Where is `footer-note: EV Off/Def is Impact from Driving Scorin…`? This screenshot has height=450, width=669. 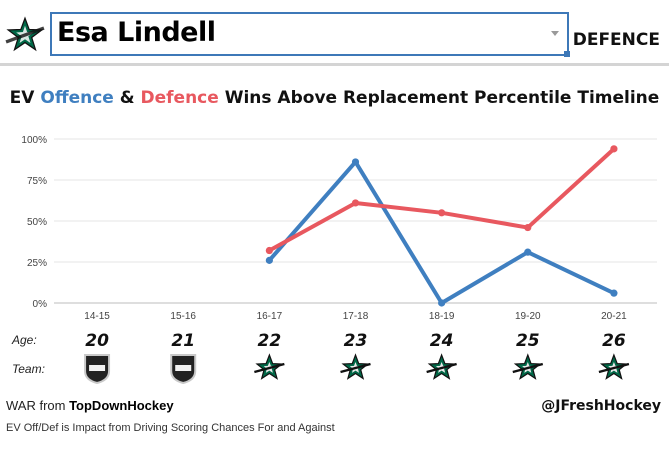 footer-note: EV Off/Def is Impact from Driving Scorin… is located at coordinates (170, 428).